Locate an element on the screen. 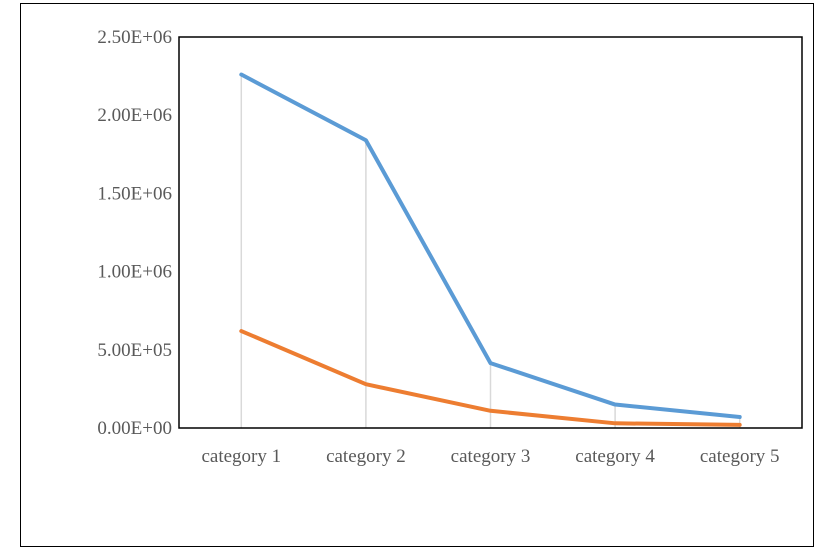 The height and width of the screenshot is (550, 817). y-tick-label: 1.00E+06 is located at coordinates (134, 272).